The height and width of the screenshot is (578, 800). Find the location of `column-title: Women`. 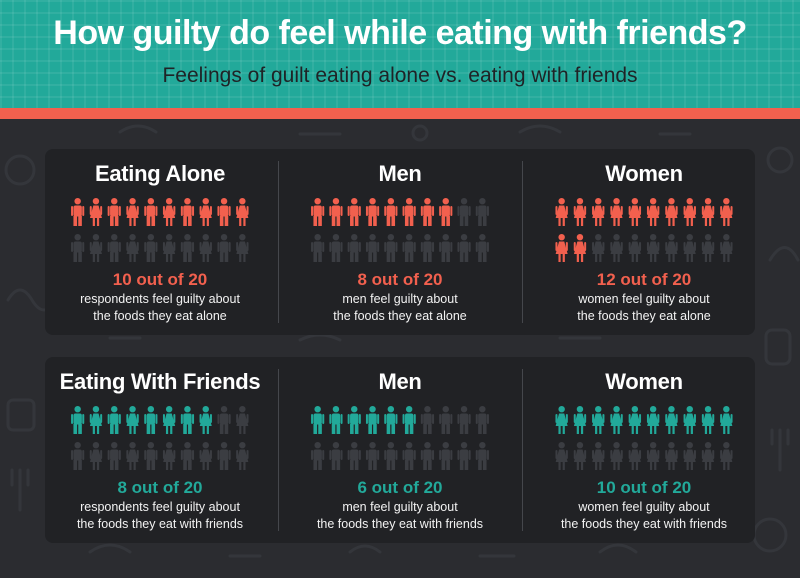

column-title: Women is located at coordinates (644, 381).